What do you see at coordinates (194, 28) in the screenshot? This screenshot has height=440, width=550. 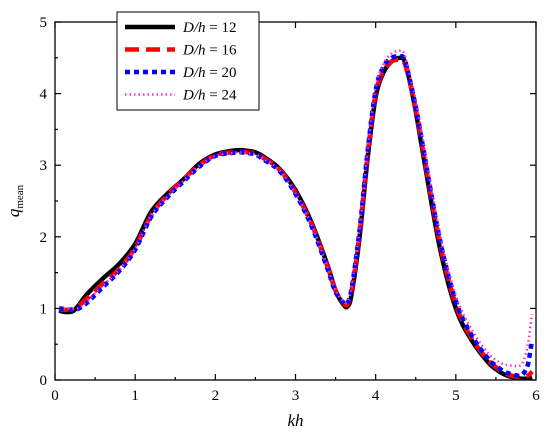 I see `legend-label-var-1: D/h` at bounding box center [194, 28].